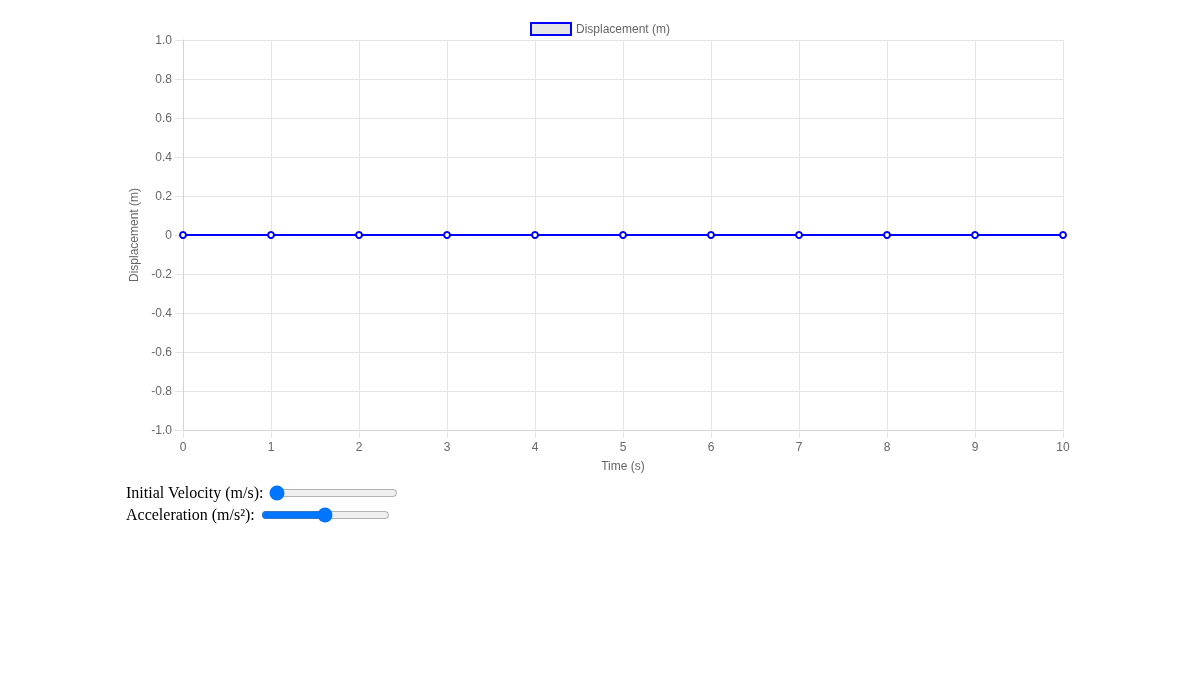 The width and height of the screenshot is (1200, 675). I want to click on text: Acceleration (m/s²):, so click(190, 515).